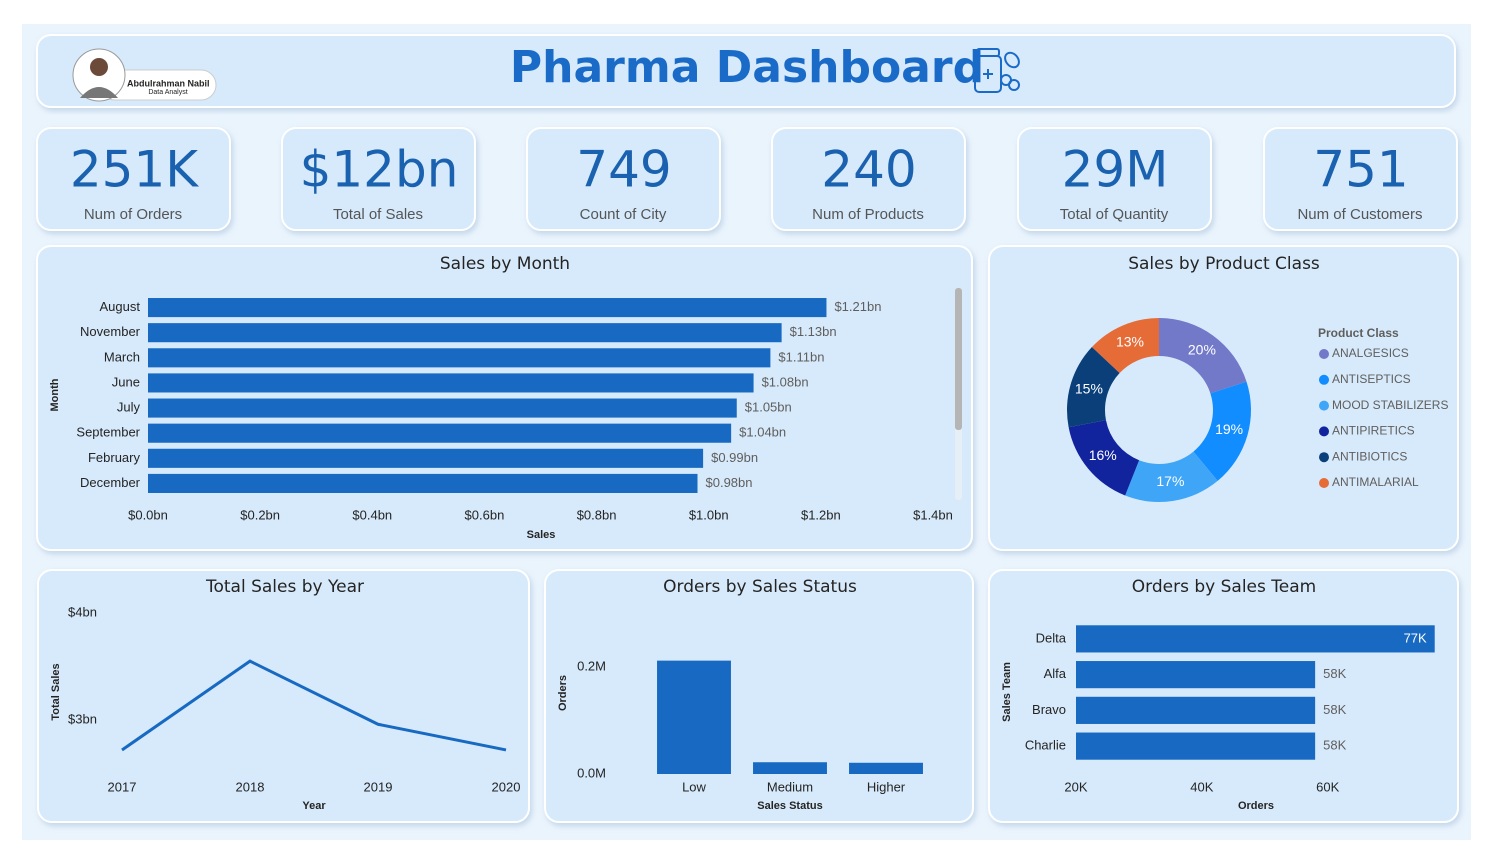  Describe the element at coordinates (378, 786) in the screenshot. I see `x-tick-label: 2019` at that location.